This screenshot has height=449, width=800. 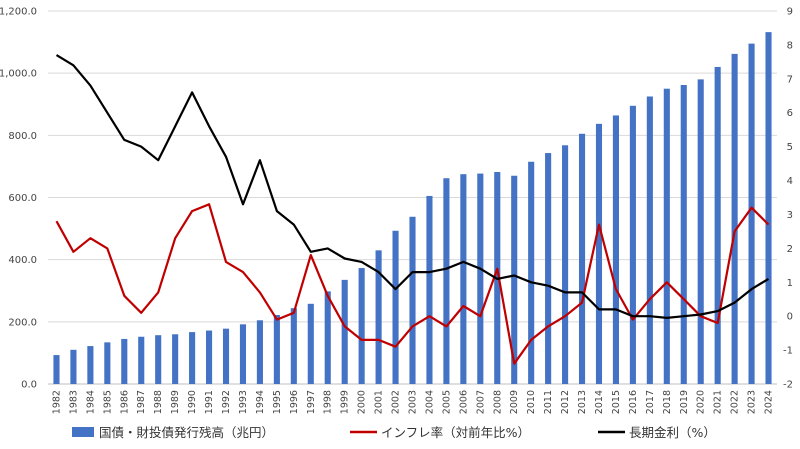 What do you see at coordinates (56, 402) in the screenshot?
I see `x-tick-label: 1982` at bounding box center [56, 402].